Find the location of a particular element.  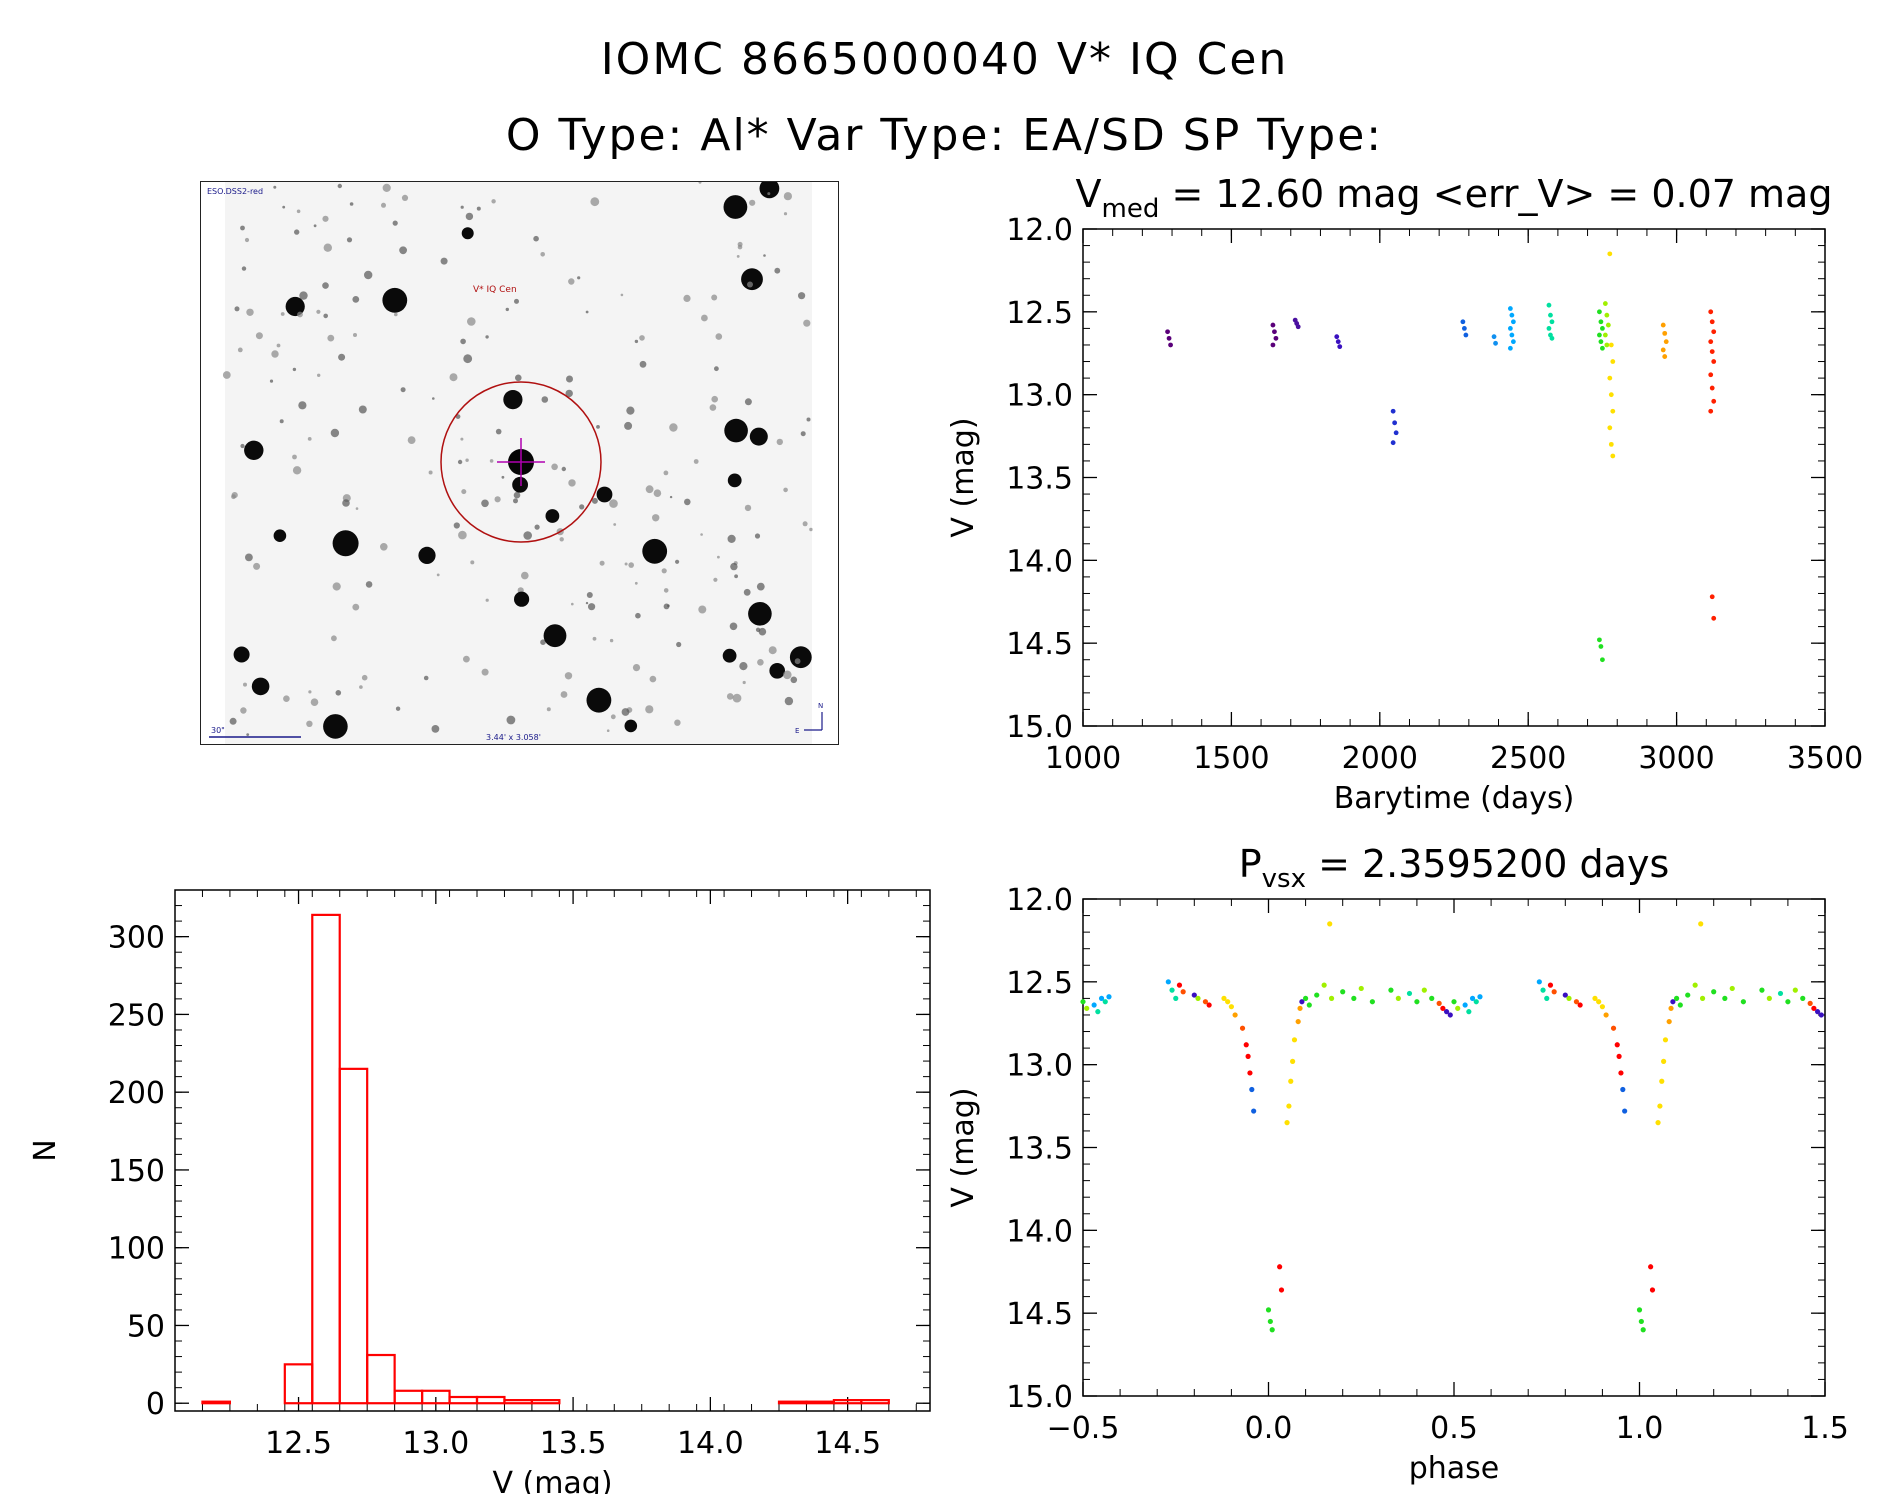

y-tick-label: 13.0 is located at coordinates (1039, 396).